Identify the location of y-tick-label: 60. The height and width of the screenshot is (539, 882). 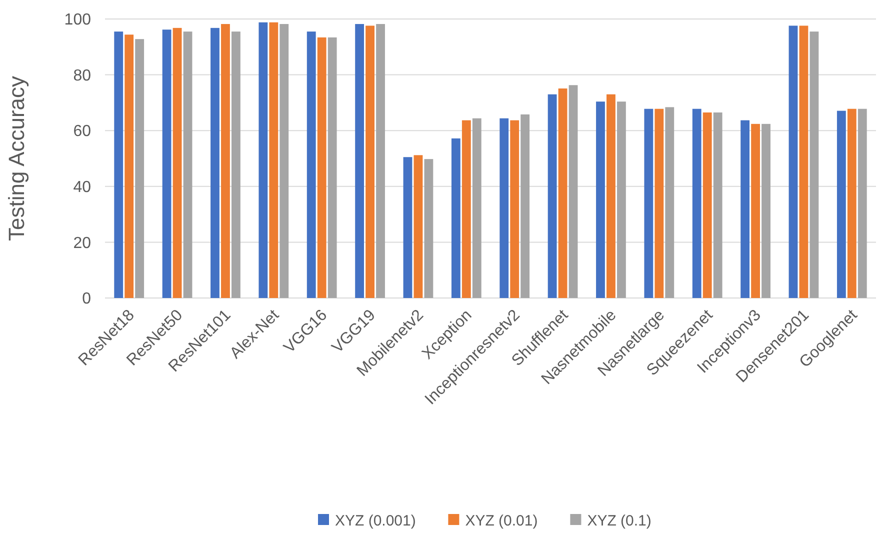
(82, 131).